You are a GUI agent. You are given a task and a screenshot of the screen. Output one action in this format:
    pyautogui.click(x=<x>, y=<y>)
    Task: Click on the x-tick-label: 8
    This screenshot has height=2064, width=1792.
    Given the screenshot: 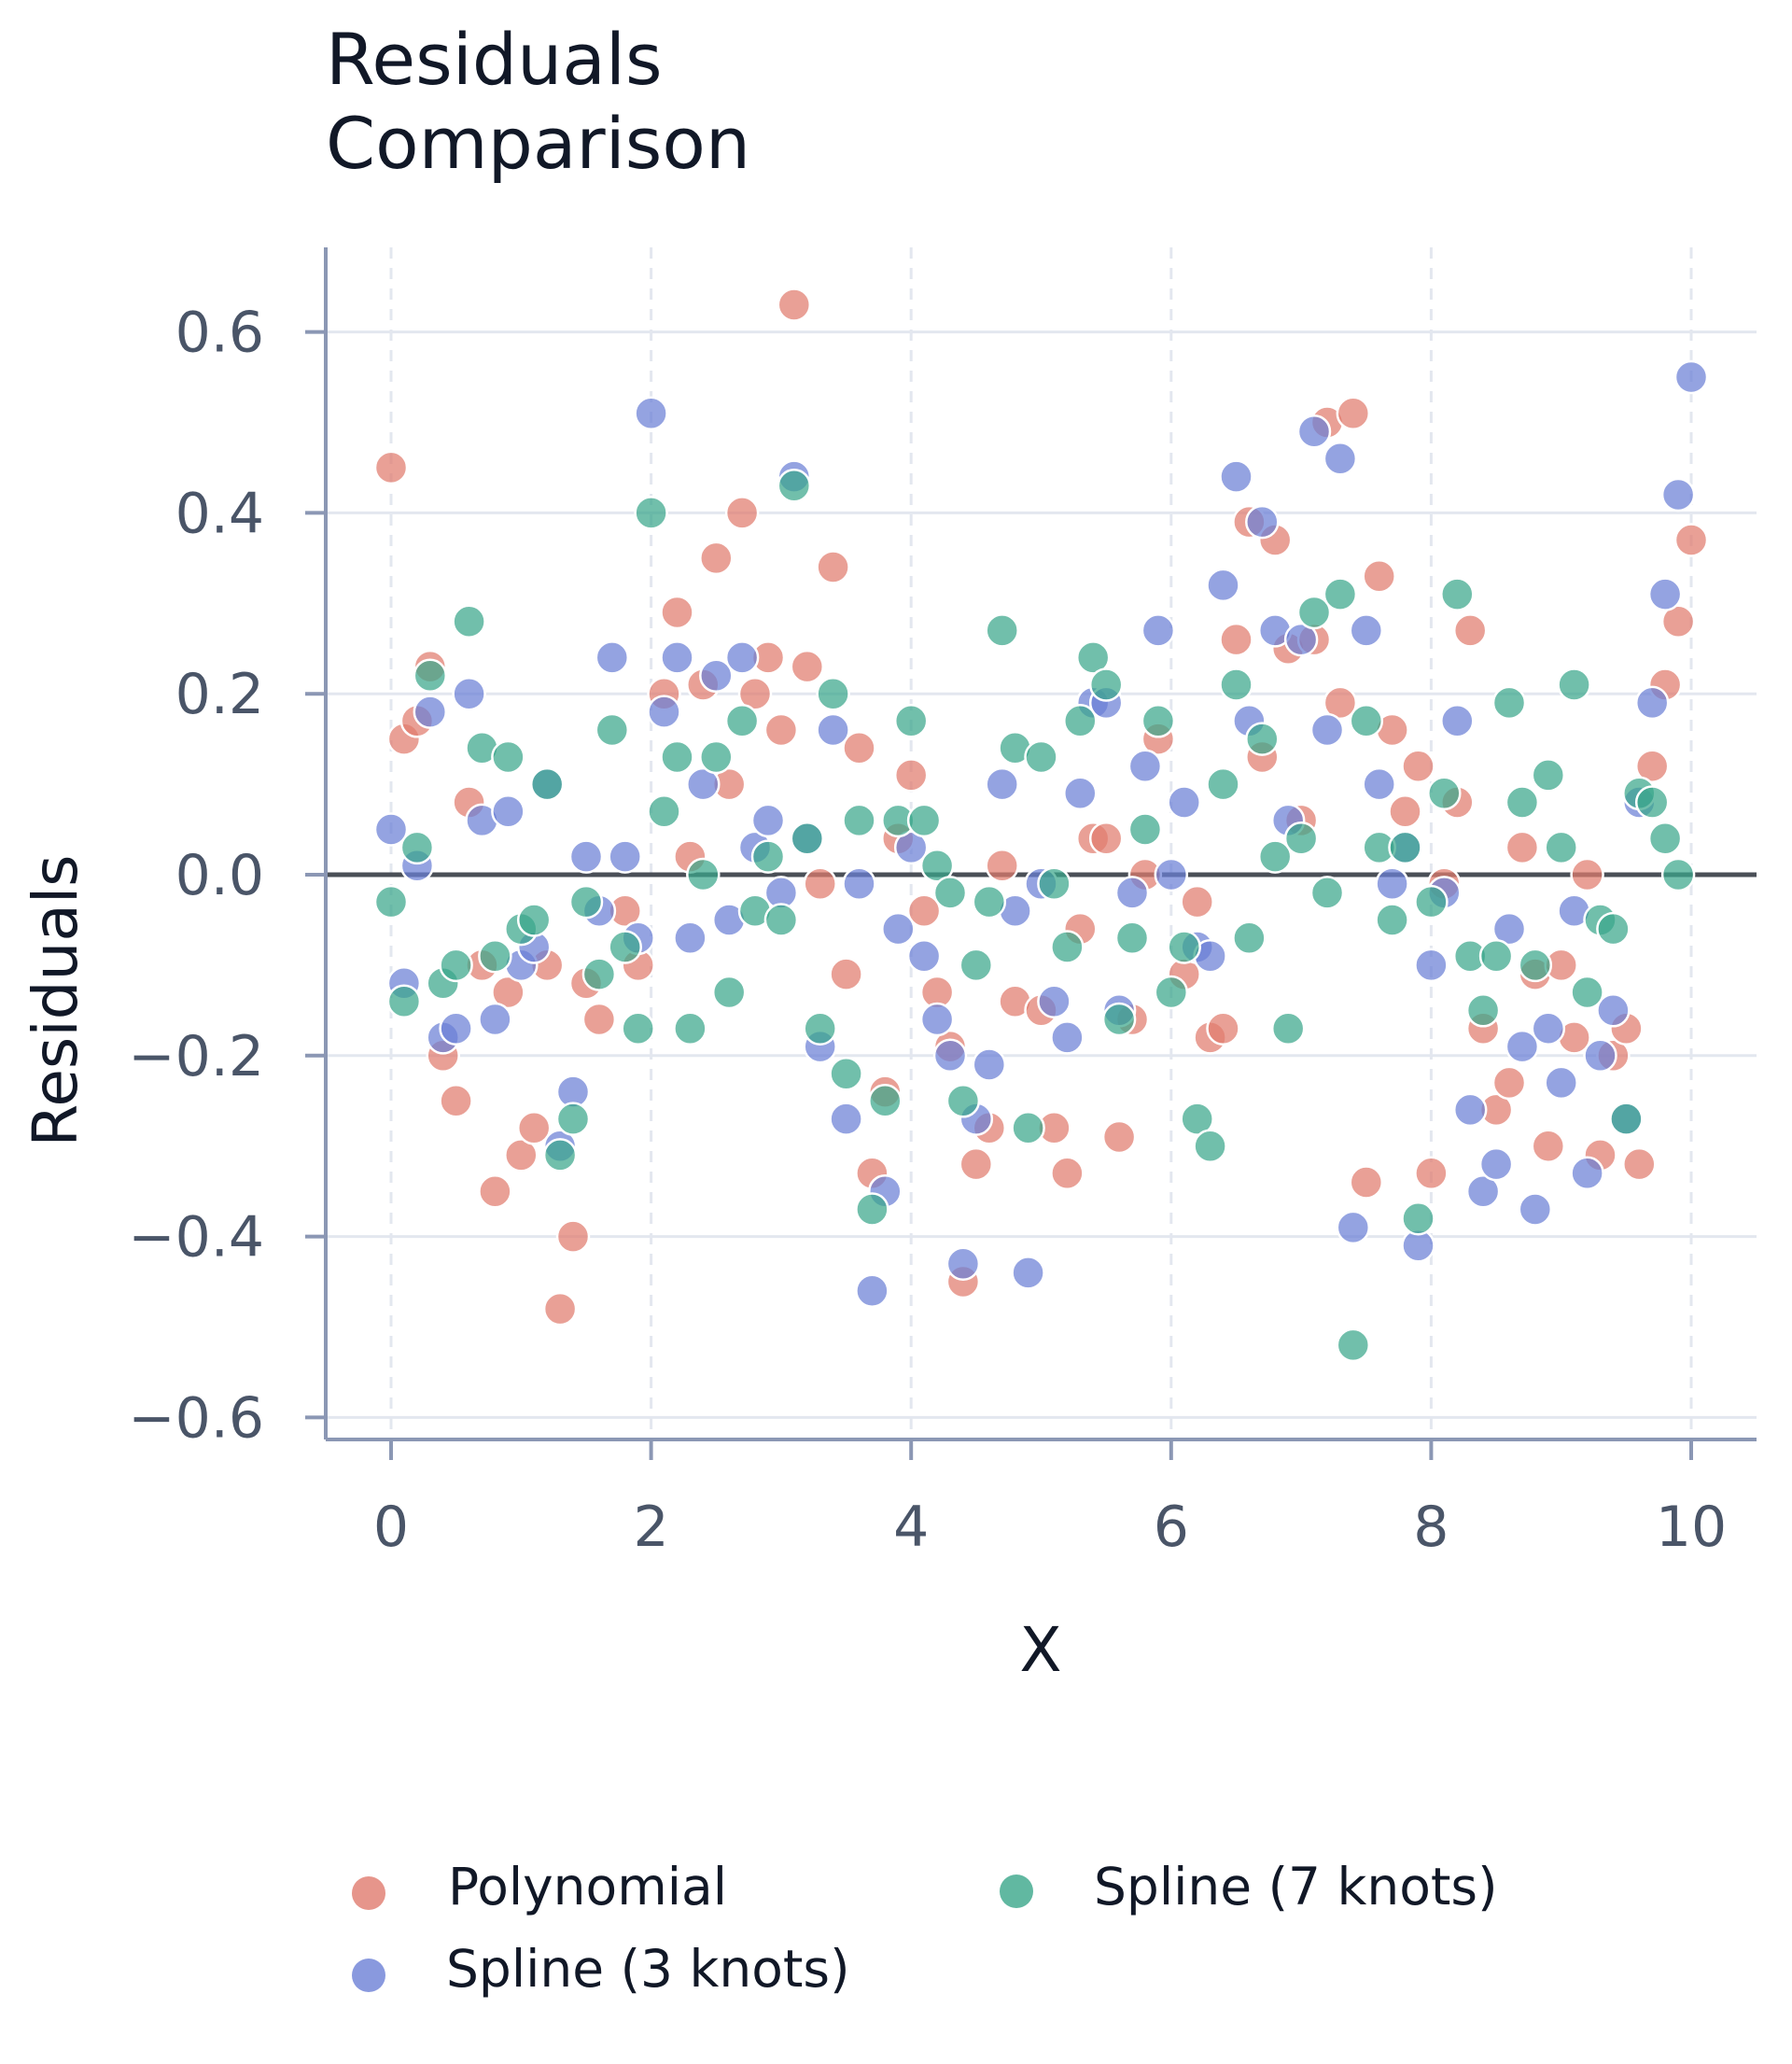 What is the action you would take?
    pyautogui.click(x=1431, y=1527)
    